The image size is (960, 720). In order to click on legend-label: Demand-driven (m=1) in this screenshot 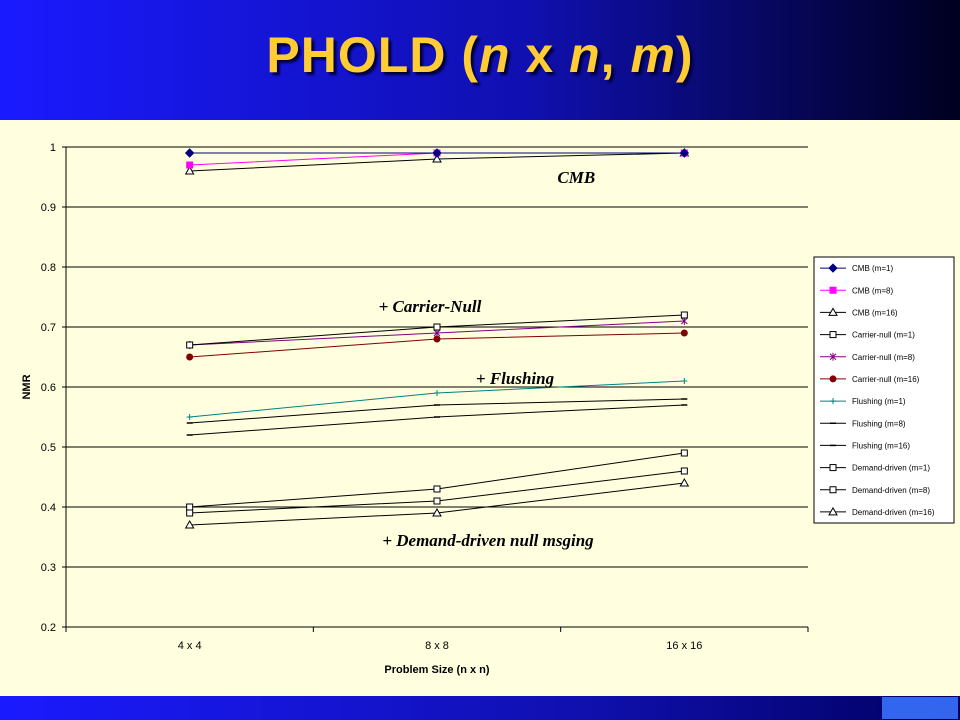, I will do `click(891, 468)`.